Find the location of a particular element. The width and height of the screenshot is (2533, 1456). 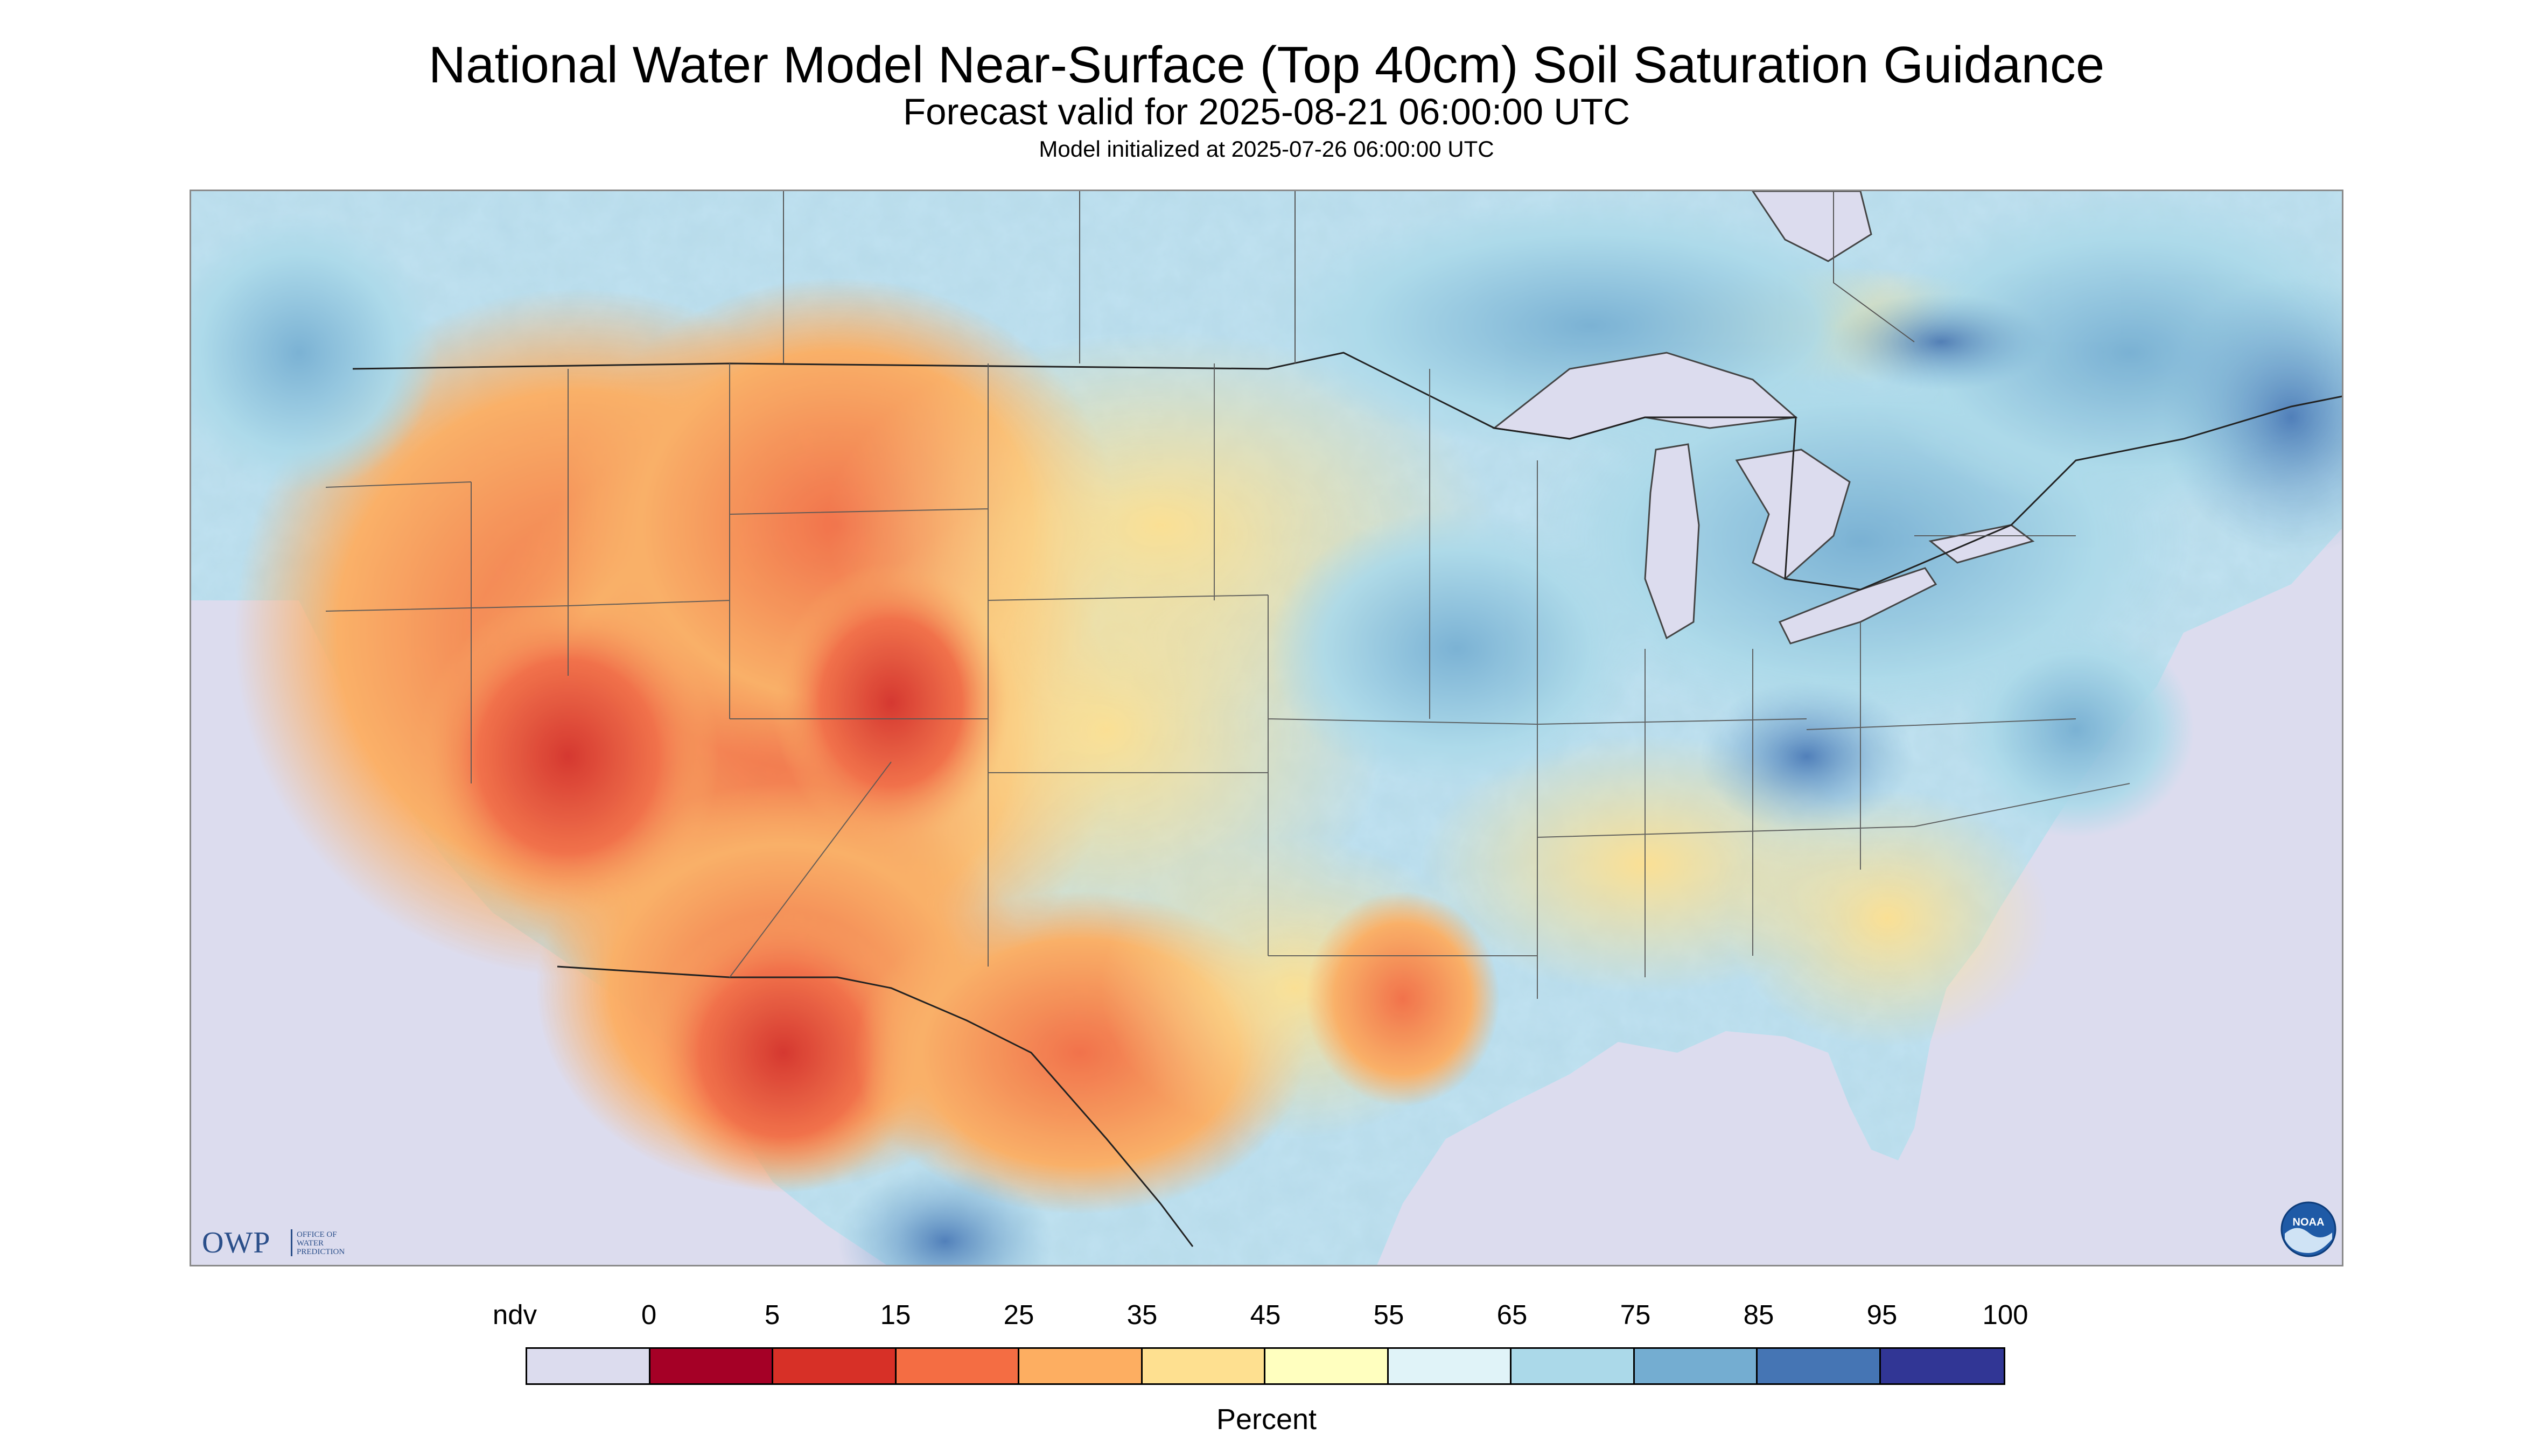

legend-tick-label: 100 is located at coordinates (2005, 1314).